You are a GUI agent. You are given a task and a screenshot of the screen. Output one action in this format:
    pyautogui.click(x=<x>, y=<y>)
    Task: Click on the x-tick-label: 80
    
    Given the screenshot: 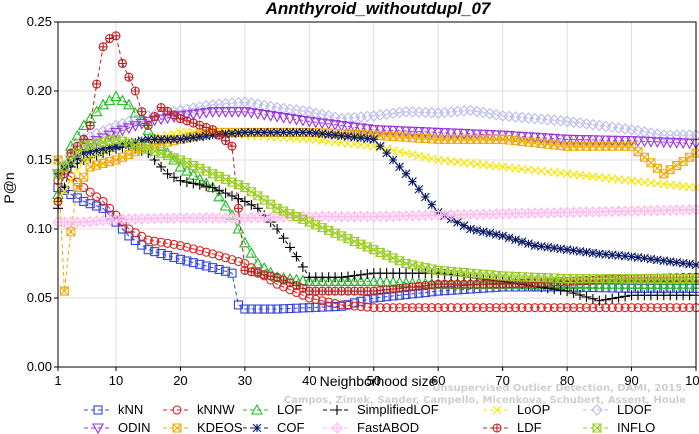 What is the action you would take?
    pyautogui.click(x=567, y=380)
    